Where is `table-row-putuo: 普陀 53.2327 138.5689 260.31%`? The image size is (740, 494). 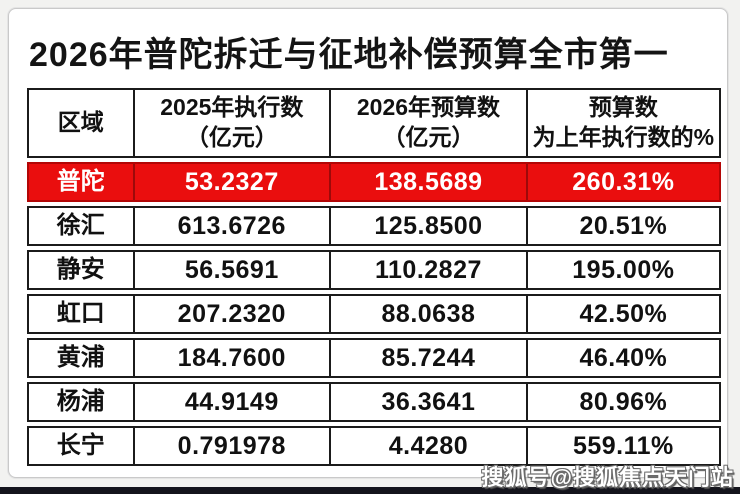 table-row-putuo: 普陀 53.2327 138.5689 260.31% is located at coordinates (374, 182).